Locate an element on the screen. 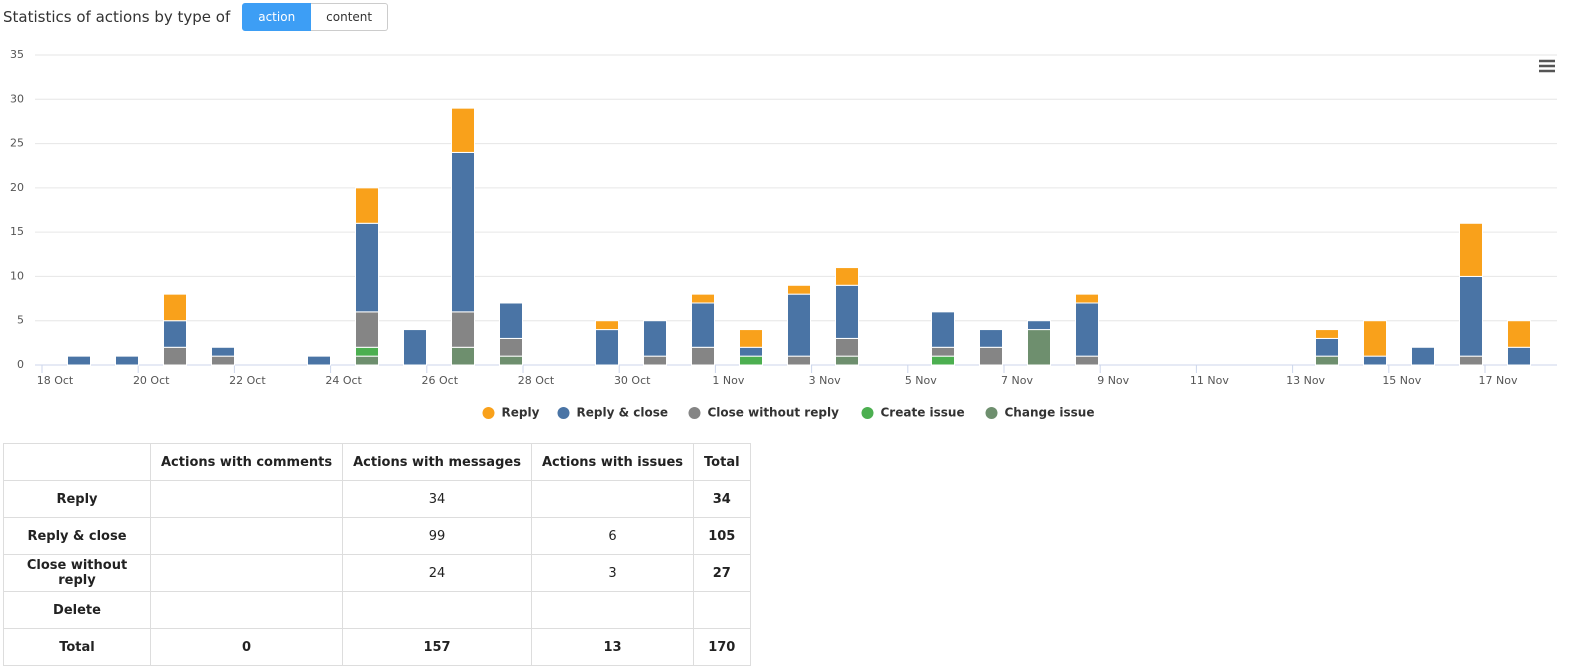 Image resolution: width=1575 pixels, height=670 pixels. x-tick-label: 17 Nov is located at coordinates (1498, 380).